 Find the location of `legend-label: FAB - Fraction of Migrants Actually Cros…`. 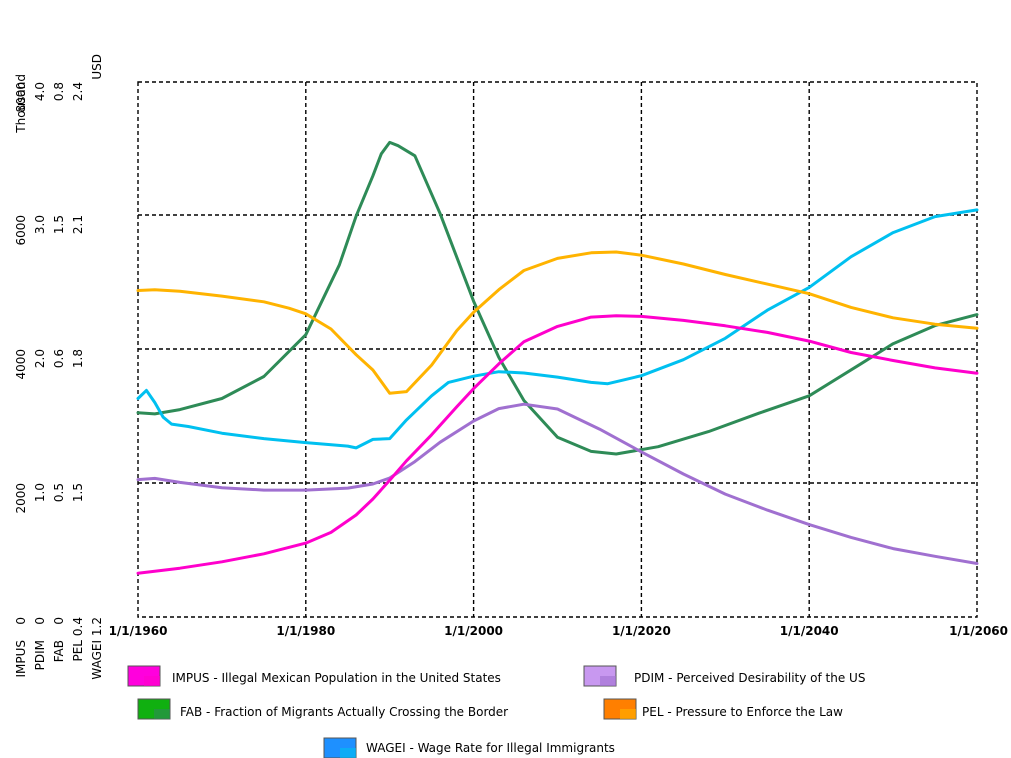

legend-label: FAB - Fraction of Migrants Actually Cros… is located at coordinates (344, 712).